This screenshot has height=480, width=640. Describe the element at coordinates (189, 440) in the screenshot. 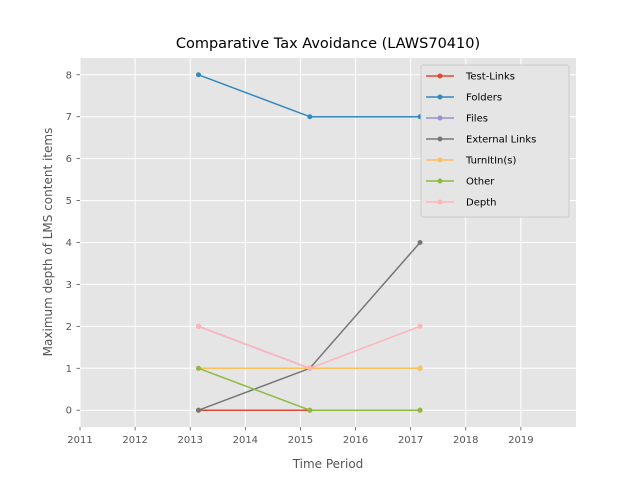

I see `x-tick-label: 2013` at that location.